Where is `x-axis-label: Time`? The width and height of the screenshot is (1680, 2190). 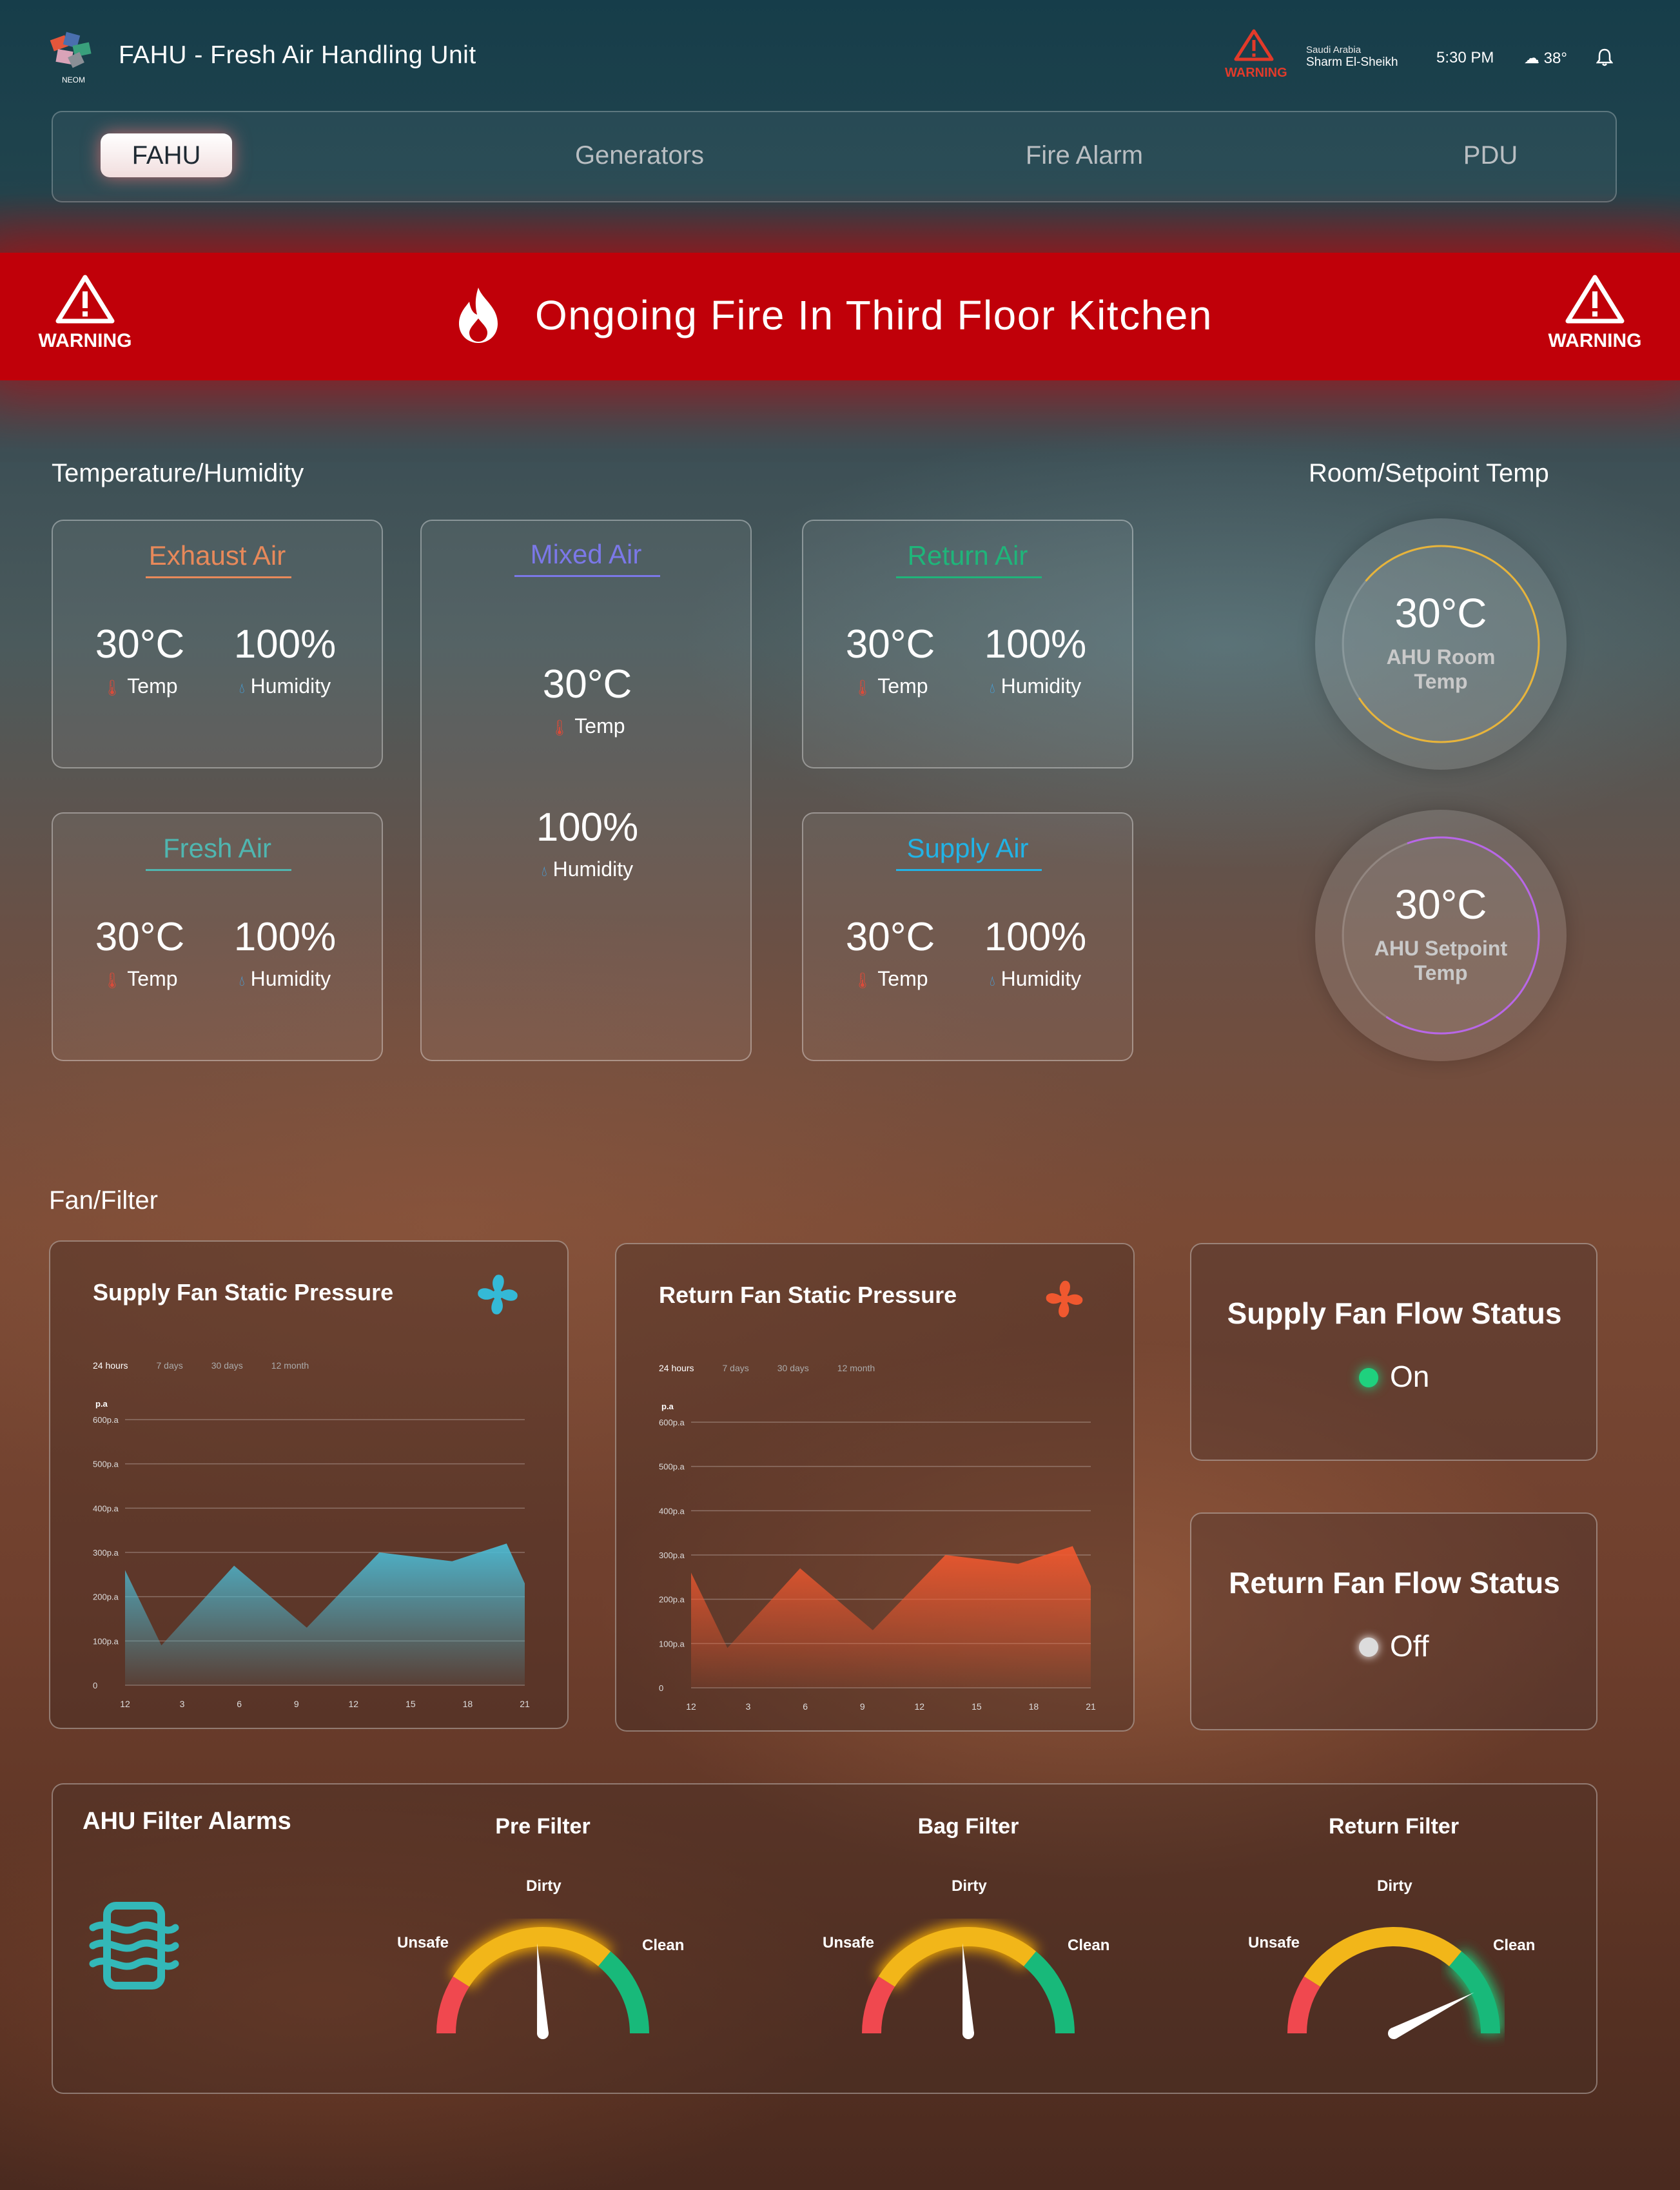 x-axis-label: Time is located at coordinates (520, 1718).